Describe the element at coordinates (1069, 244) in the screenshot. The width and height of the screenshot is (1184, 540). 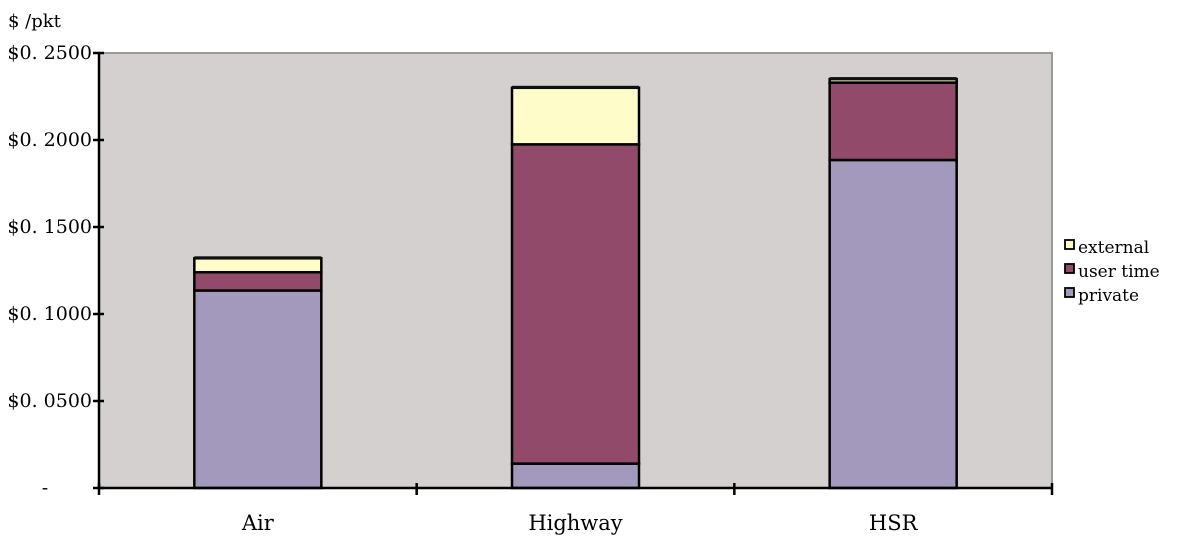
I see `legend-swatch-external` at that location.